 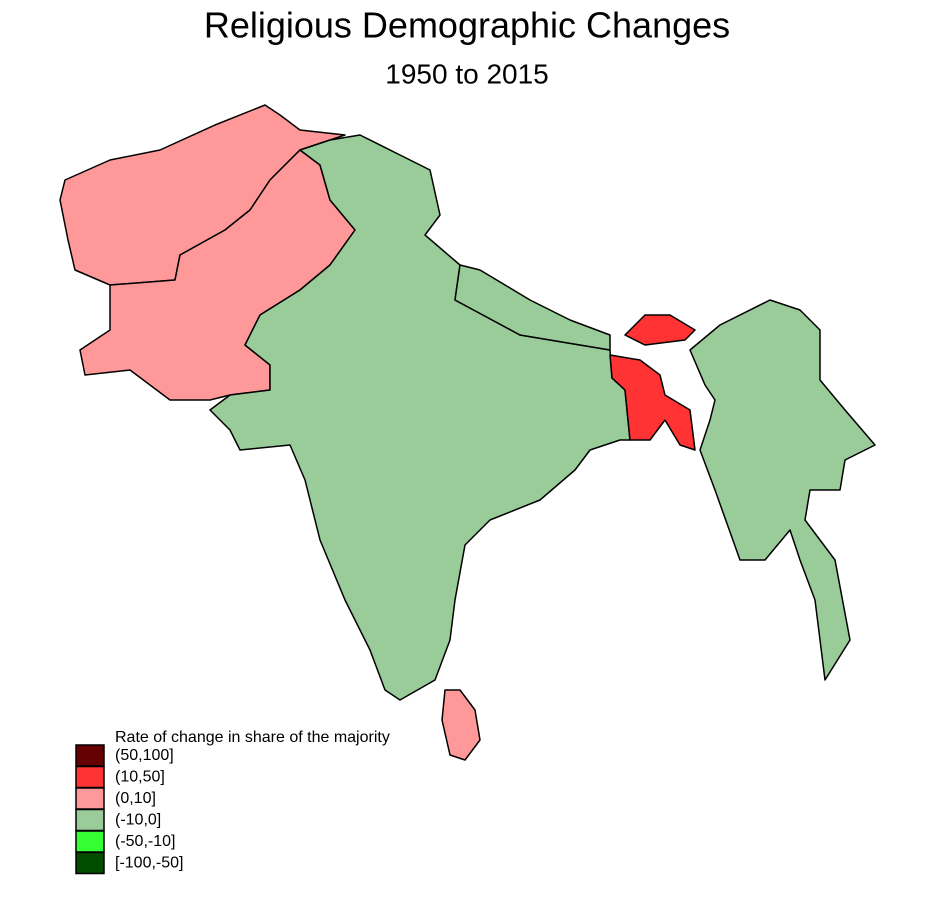 I want to click on map-subtitle: 1950 to 2015, so click(x=467, y=73).